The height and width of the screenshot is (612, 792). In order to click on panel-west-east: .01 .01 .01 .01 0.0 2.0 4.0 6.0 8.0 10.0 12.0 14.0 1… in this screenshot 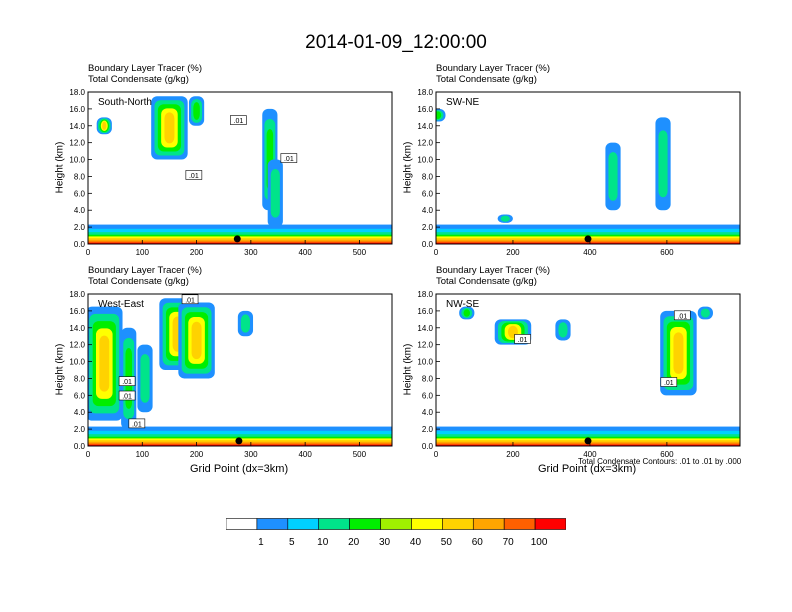, I will do `click(225, 374)`.